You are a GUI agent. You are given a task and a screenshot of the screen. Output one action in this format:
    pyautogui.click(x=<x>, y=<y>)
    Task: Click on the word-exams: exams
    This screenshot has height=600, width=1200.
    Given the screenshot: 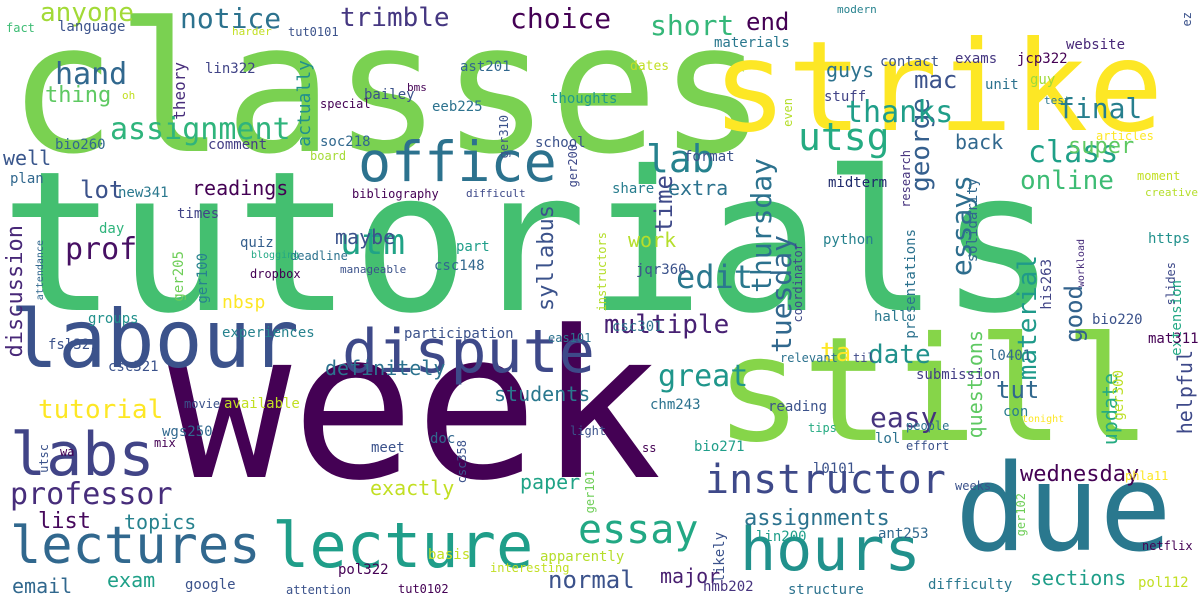 What is the action you would take?
    pyautogui.click(x=976, y=59)
    